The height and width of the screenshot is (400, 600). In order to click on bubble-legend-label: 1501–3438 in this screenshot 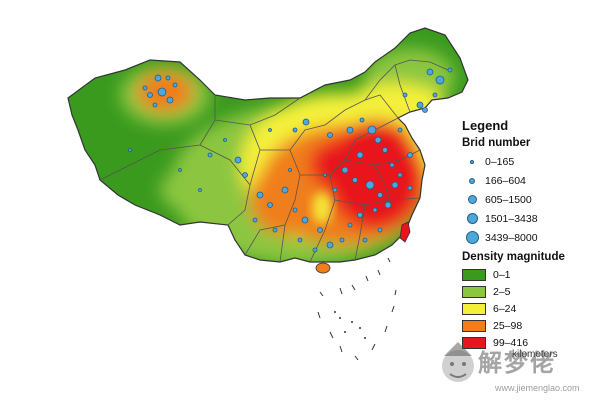, I will do `click(511, 218)`.